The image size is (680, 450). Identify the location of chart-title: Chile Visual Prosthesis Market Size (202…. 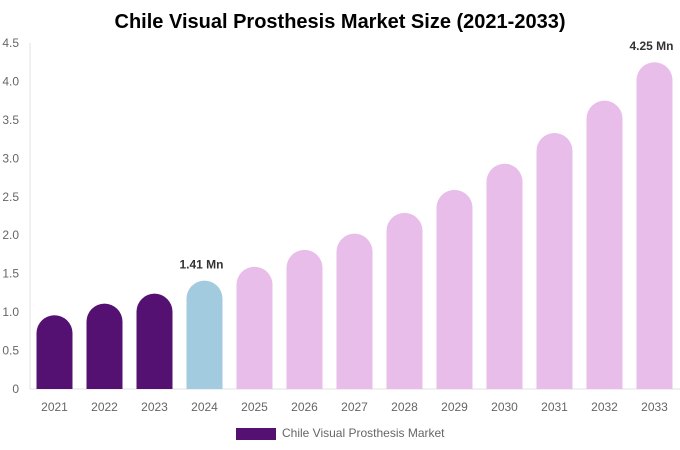
(340, 22).